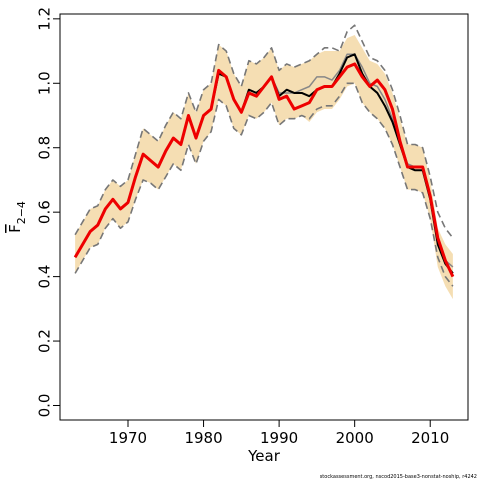 This screenshot has height=480, width=480. I want to click on y-axis-label-main: F, so click(15, 228).